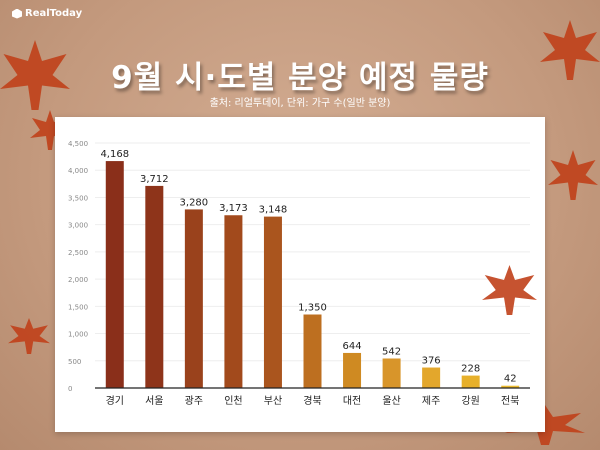 The image size is (600, 450). I want to click on data-label: 3,173, so click(233, 208).